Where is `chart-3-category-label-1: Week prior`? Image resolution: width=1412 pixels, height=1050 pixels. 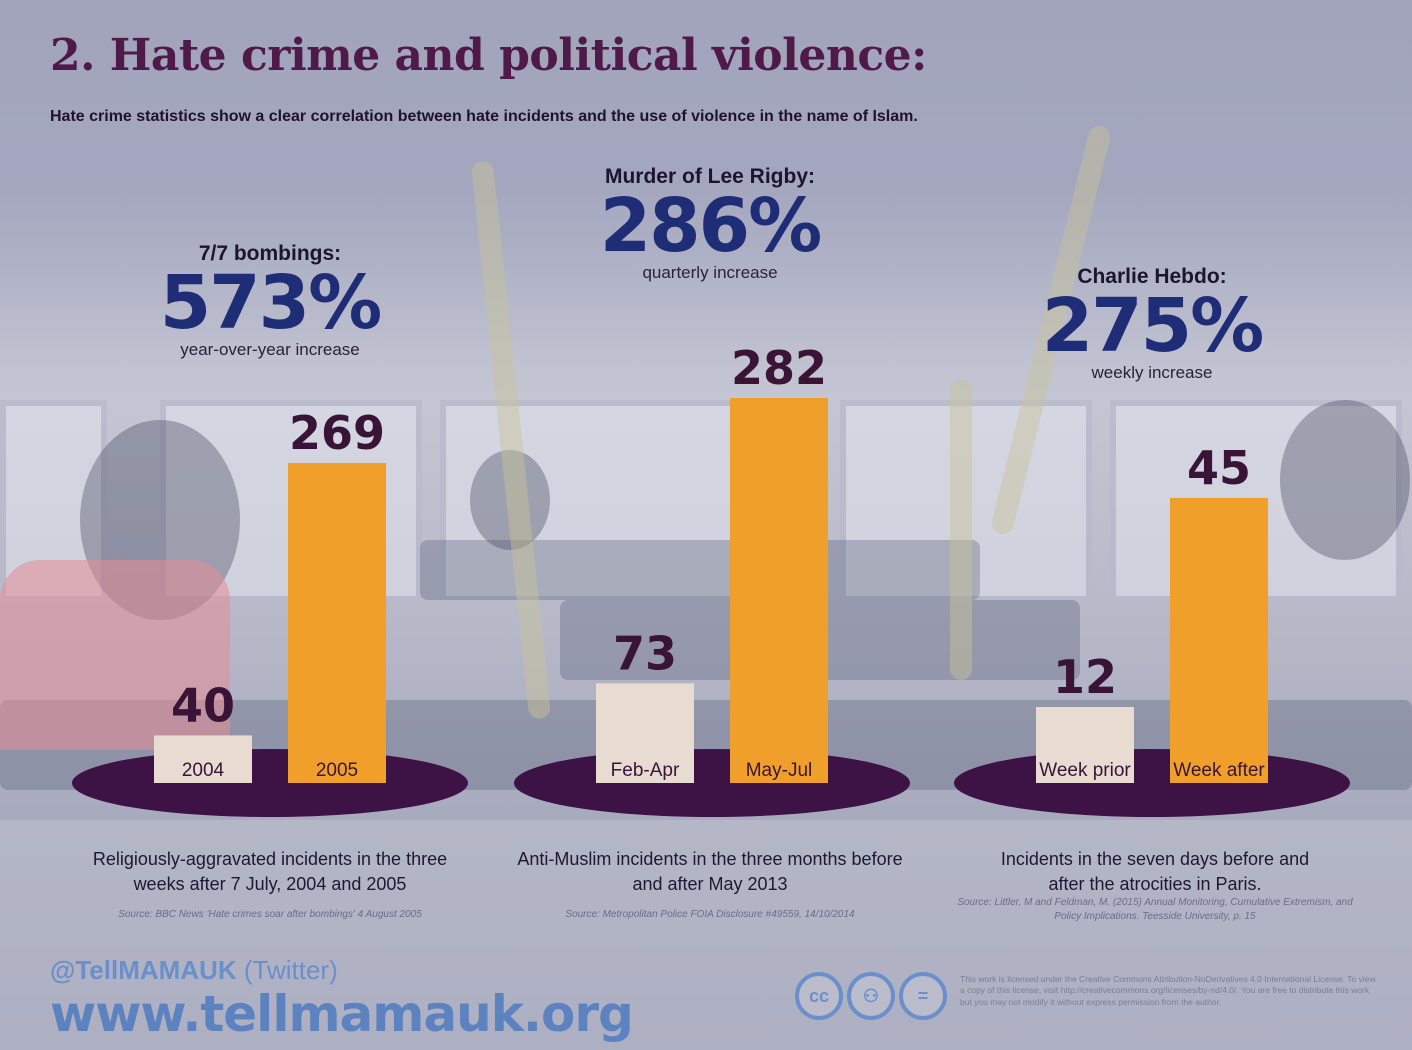
chart-3-category-label-1: Week prior is located at coordinates (1085, 770).